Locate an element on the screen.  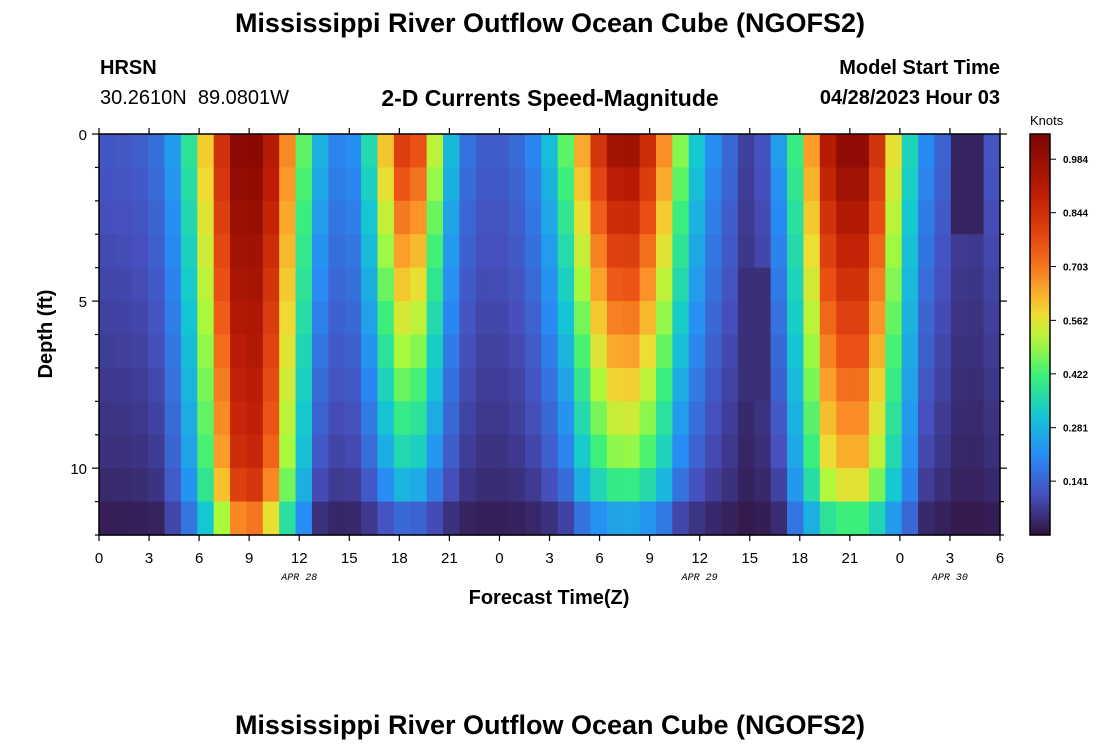
colorbar-tick-label: 0.422 is located at coordinates (1075, 375).